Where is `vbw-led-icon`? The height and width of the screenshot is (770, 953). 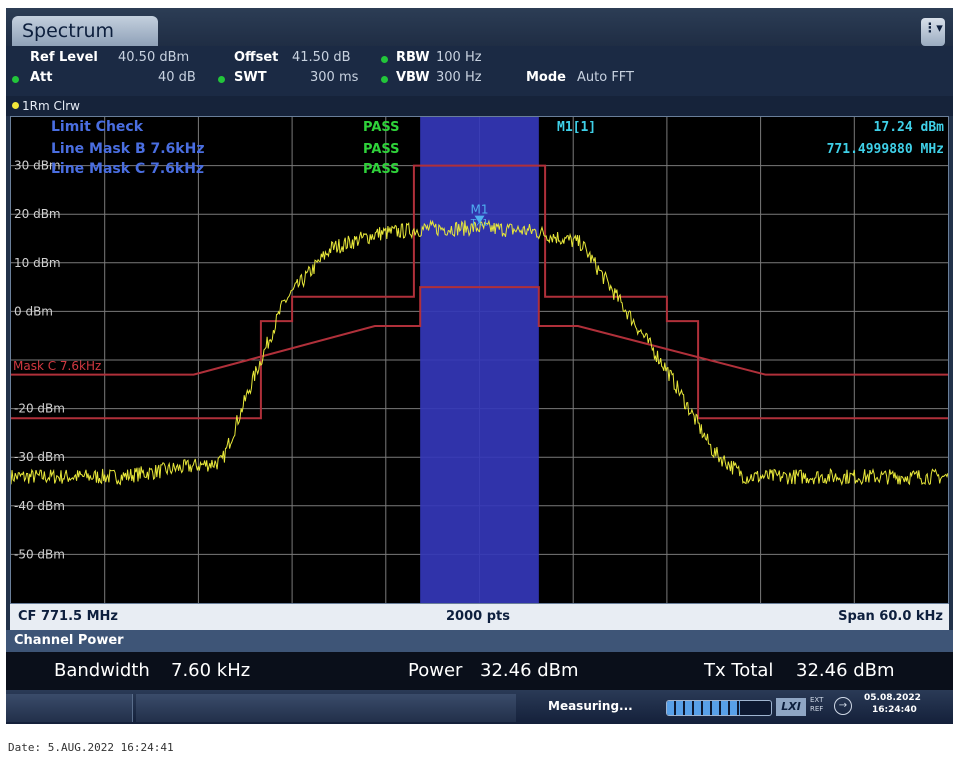
vbw-led-icon is located at coordinates (384, 79).